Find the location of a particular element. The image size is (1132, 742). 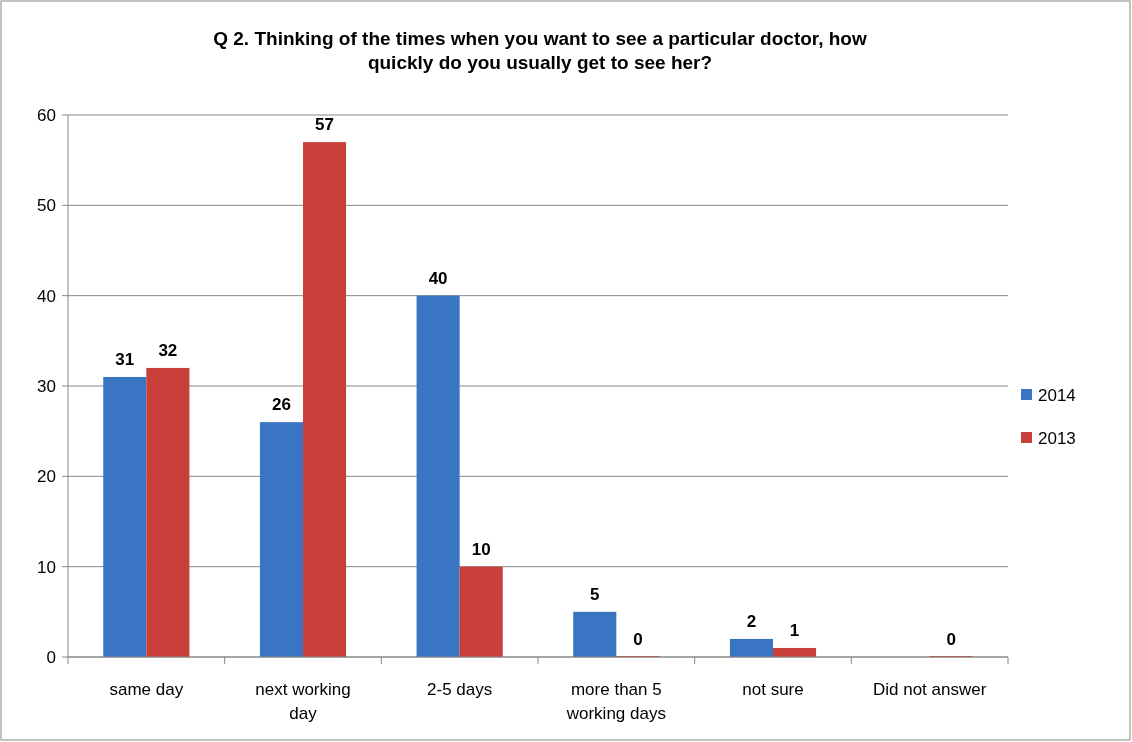

y-tick-label: 0 is located at coordinates (51, 657).